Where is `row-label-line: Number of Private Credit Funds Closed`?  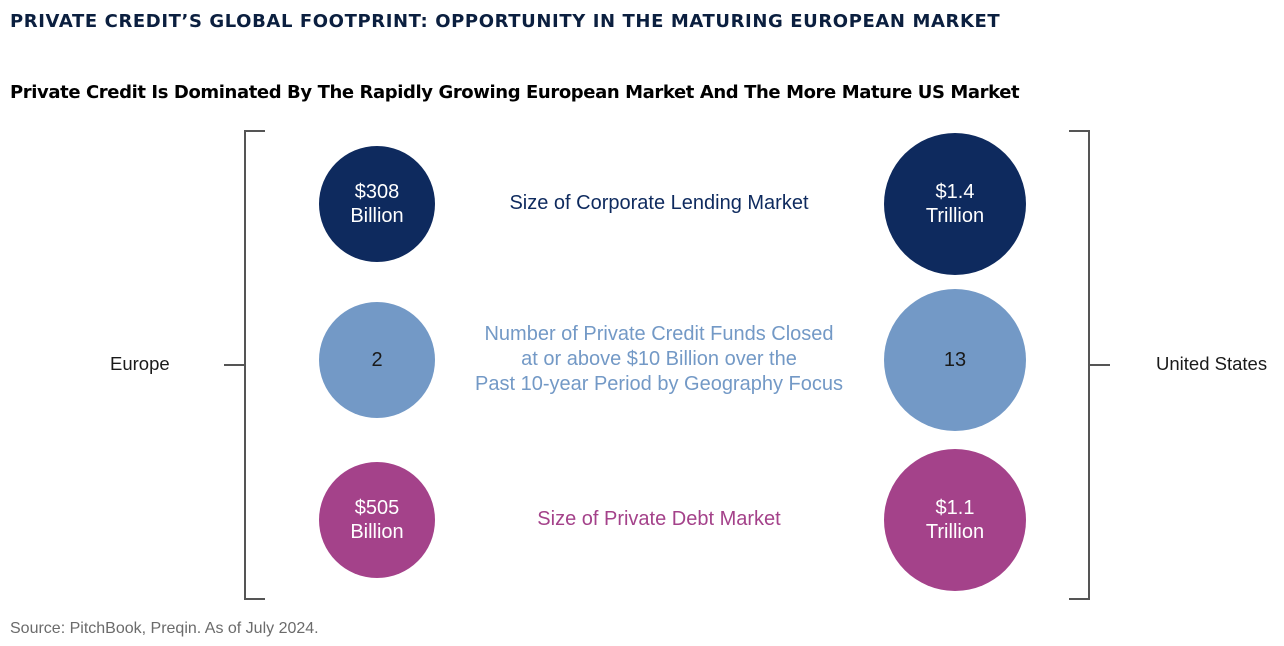 row-label-line: Number of Private Credit Funds Closed is located at coordinates (659, 333).